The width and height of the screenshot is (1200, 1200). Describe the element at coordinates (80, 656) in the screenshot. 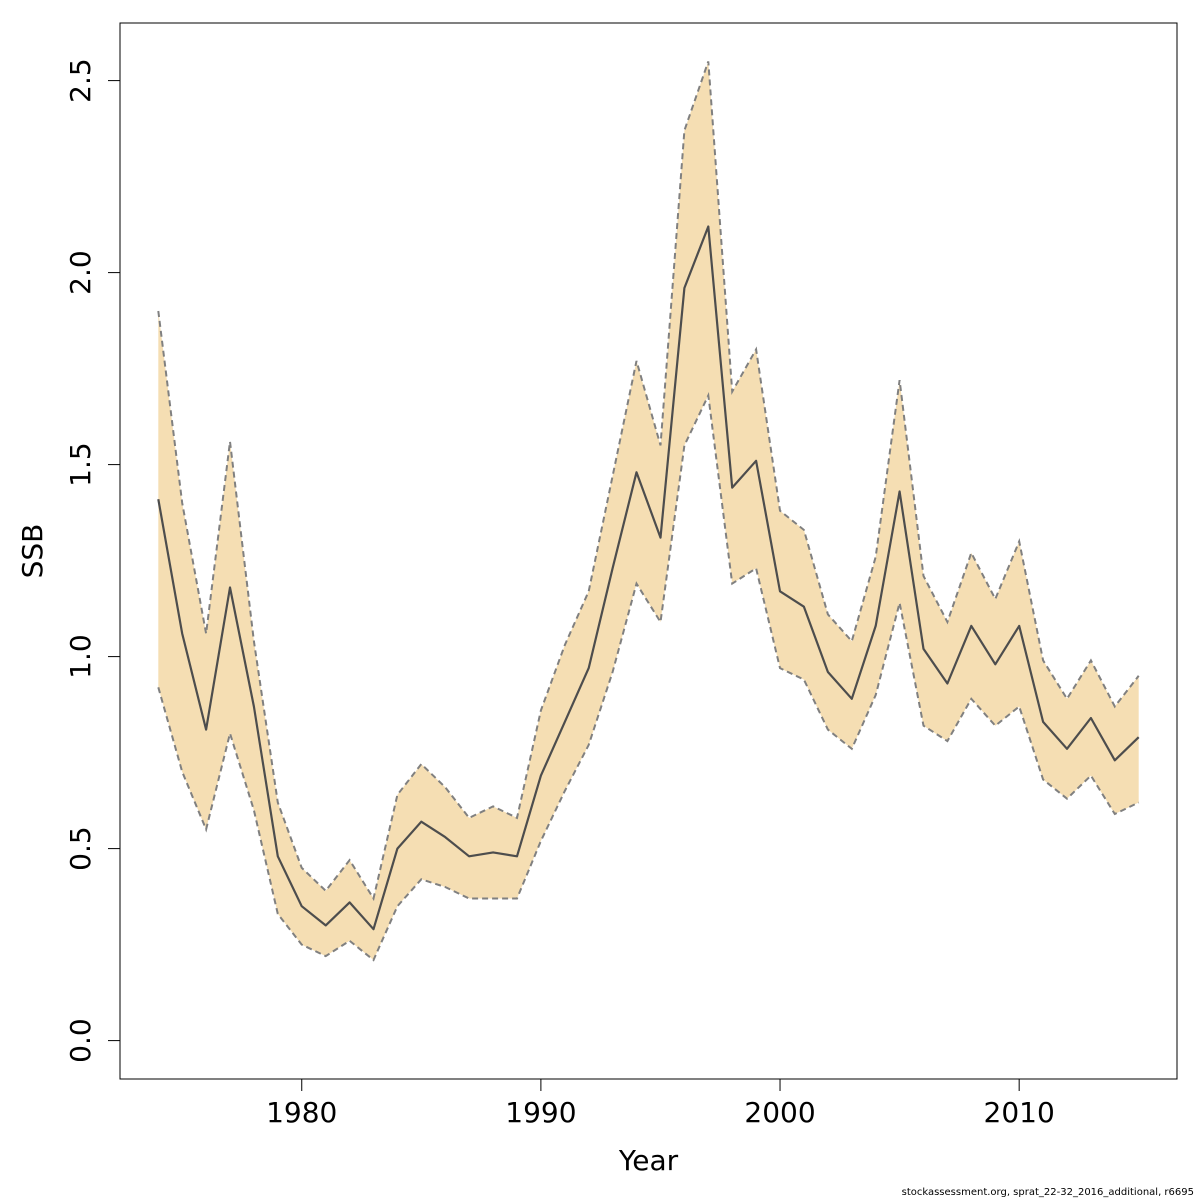

I see `y-tick-label: 1.0` at that location.